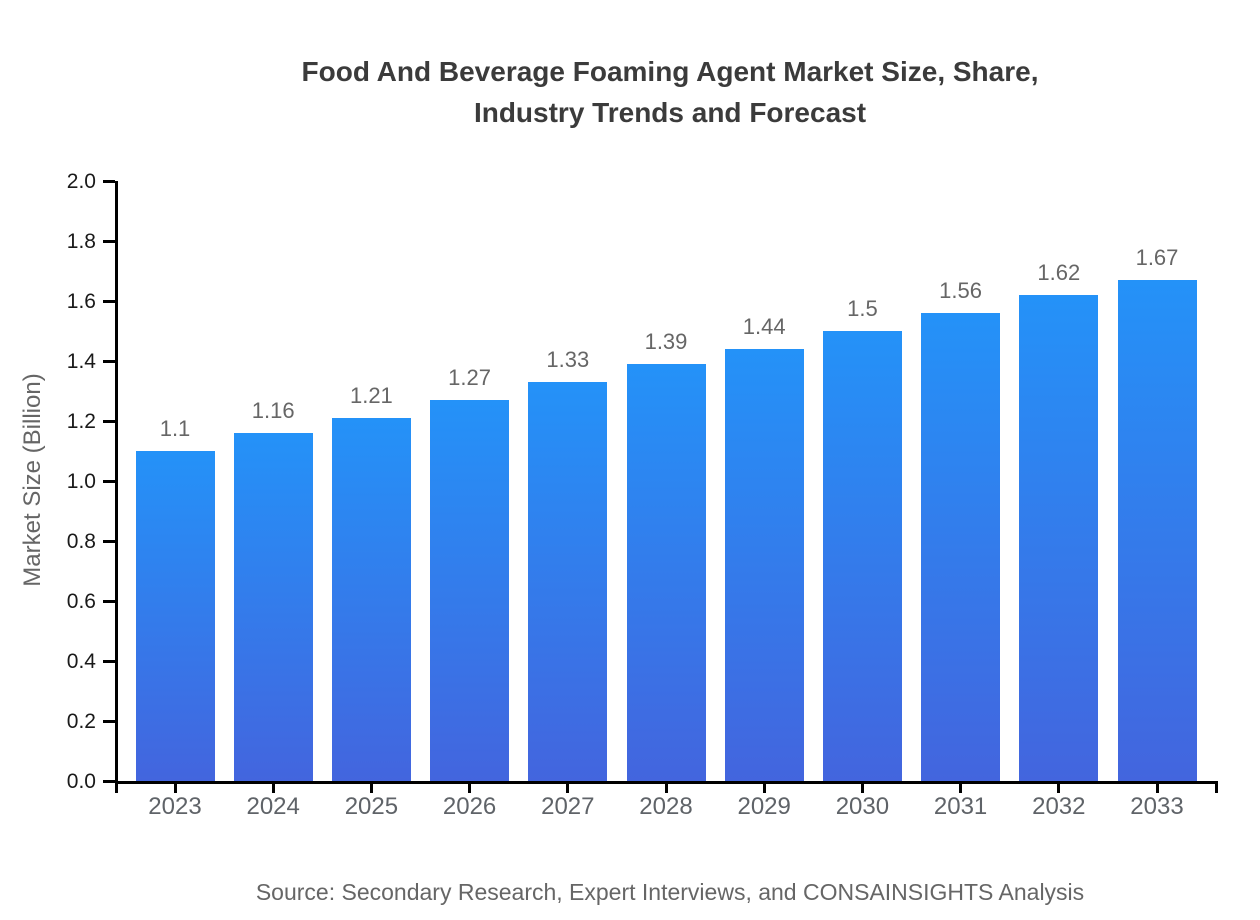 This screenshot has height=920, width=1260. Describe the element at coordinates (81, 601) in the screenshot. I see `y-tick-label: 0.6` at that location.